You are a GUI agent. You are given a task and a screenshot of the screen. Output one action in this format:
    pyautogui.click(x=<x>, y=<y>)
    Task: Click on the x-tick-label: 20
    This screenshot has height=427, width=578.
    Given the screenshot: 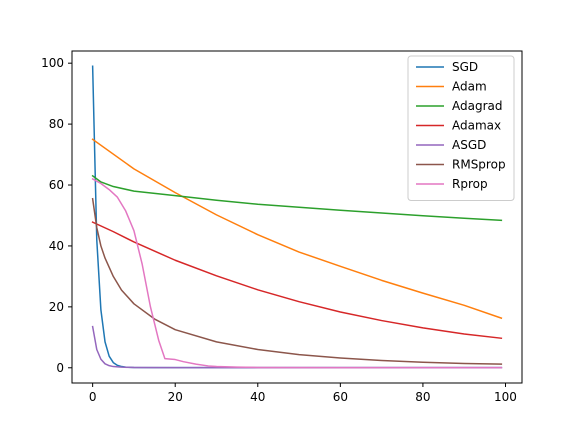 What is the action you would take?
    pyautogui.click(x=175, y=397)
    